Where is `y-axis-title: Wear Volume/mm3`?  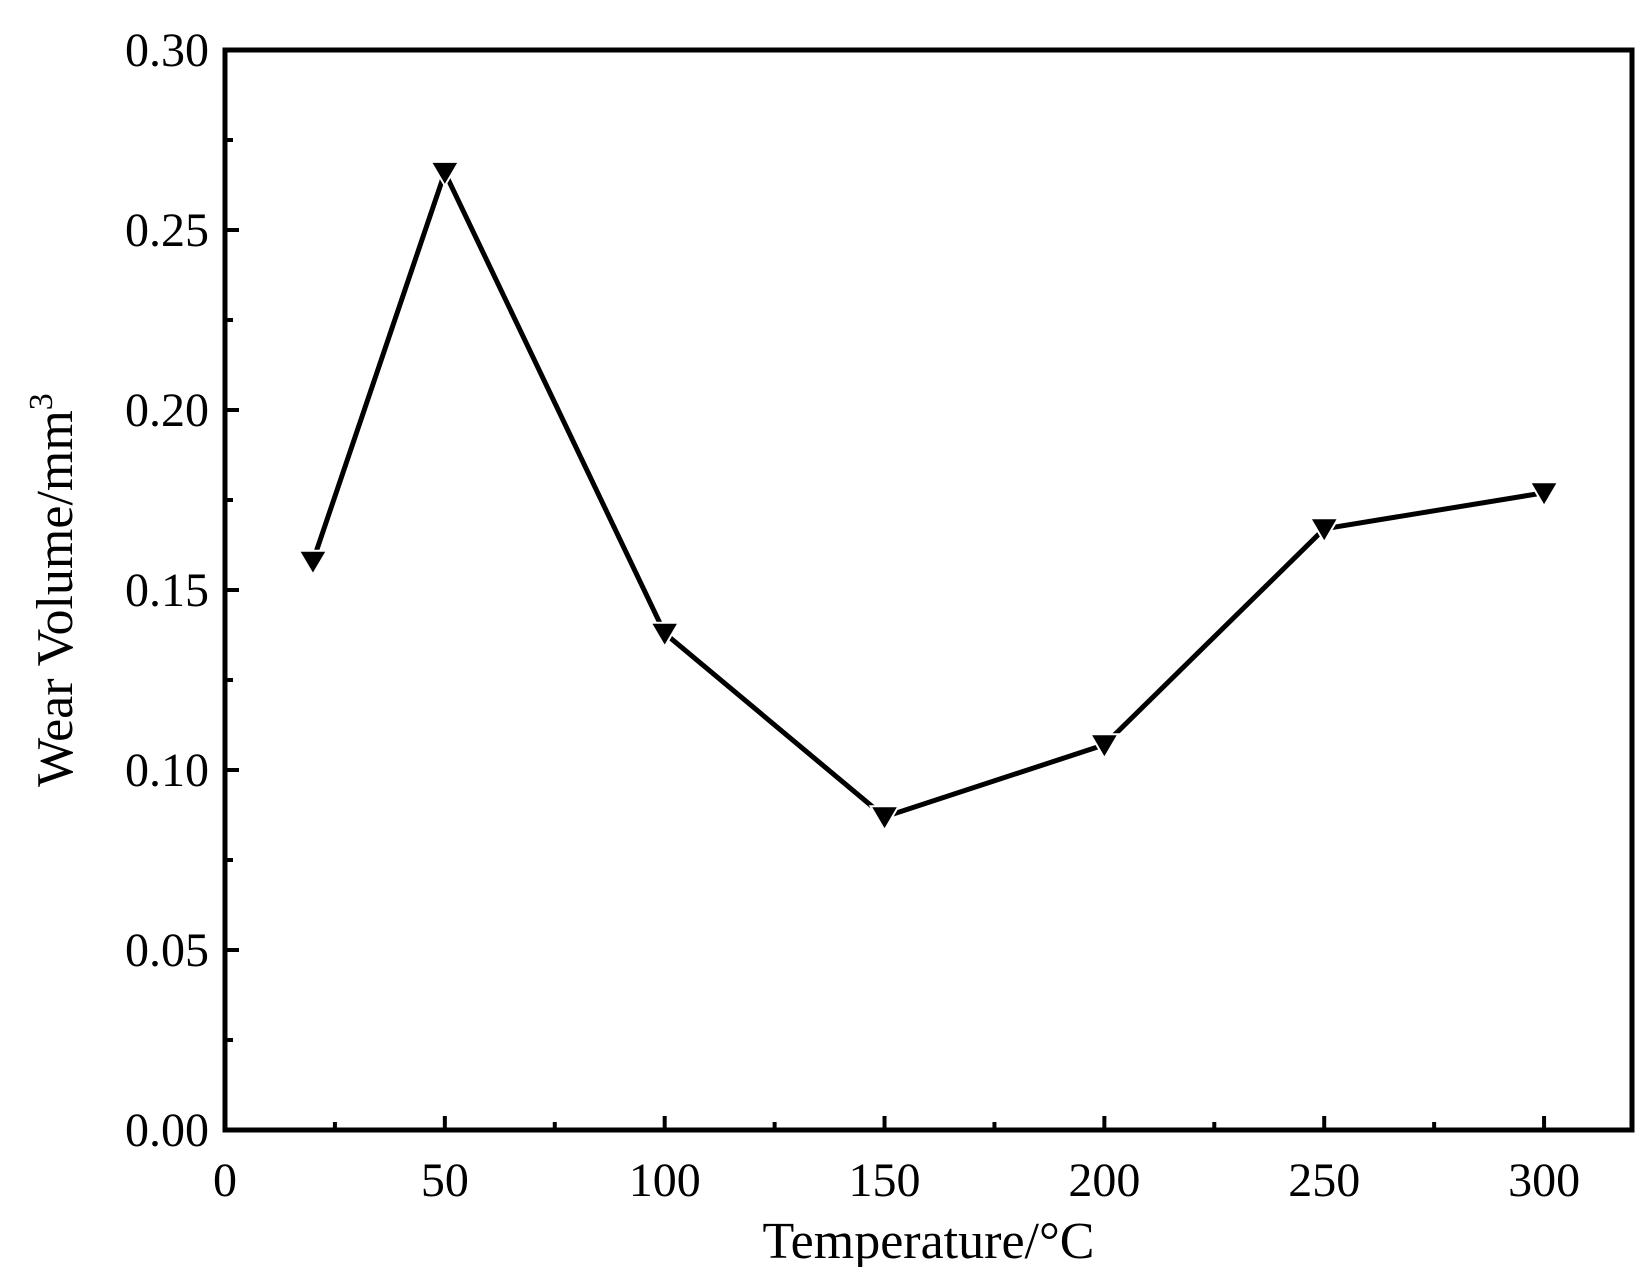
y-axis-title: Wear Volume/mm3 is located at coordinates (53, 590).